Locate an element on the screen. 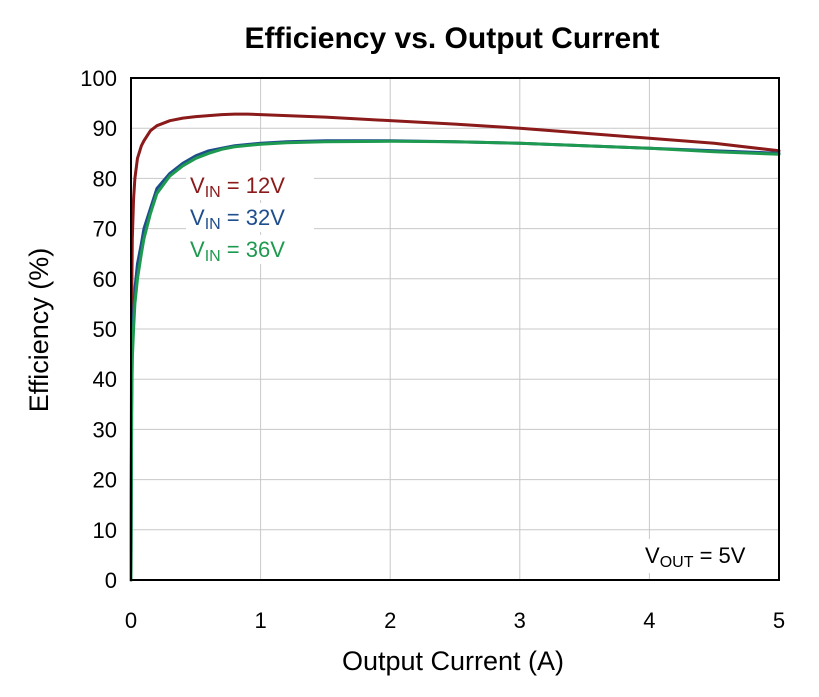 The height and width of the screenshot is (697, 819). y-tick-label: 10 is located at coordinates (105, 530).